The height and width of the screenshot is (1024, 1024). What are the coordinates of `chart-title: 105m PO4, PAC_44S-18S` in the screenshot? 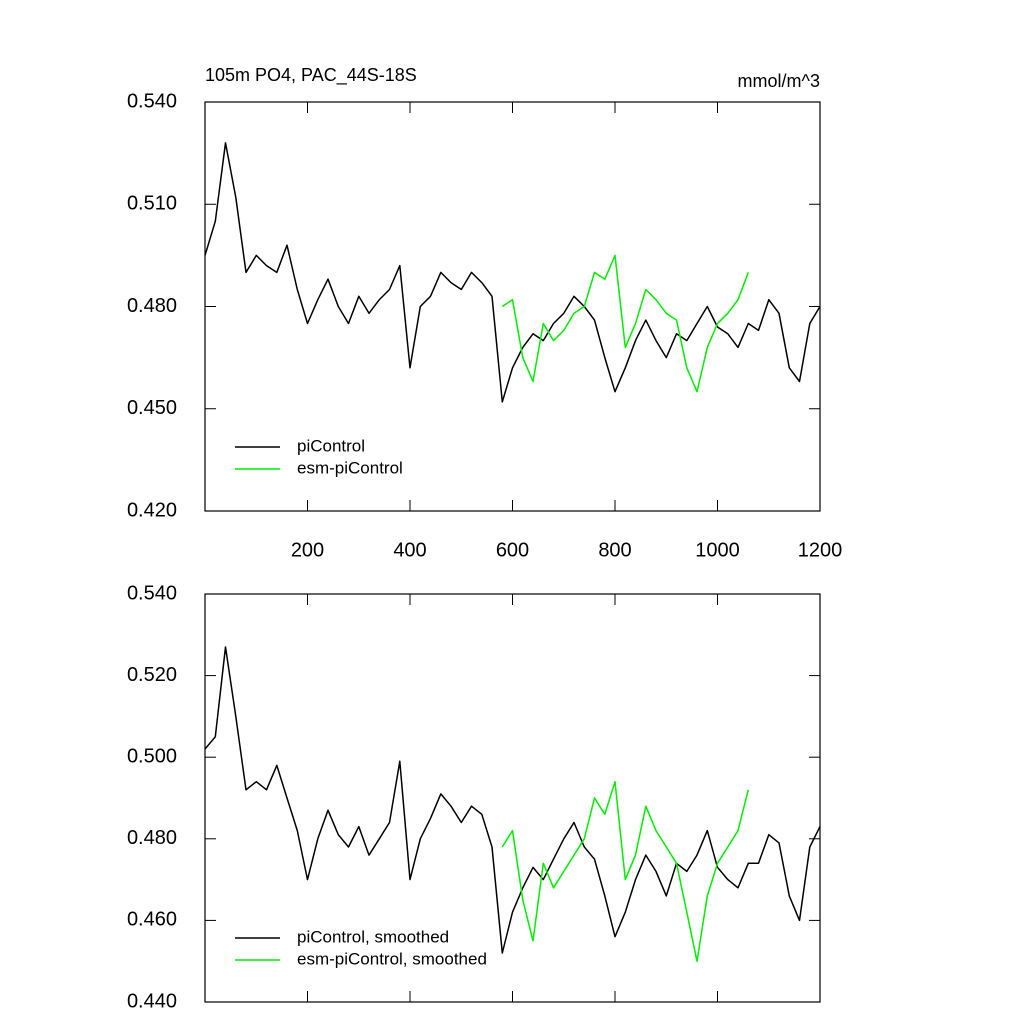 It's located at (311, 75).